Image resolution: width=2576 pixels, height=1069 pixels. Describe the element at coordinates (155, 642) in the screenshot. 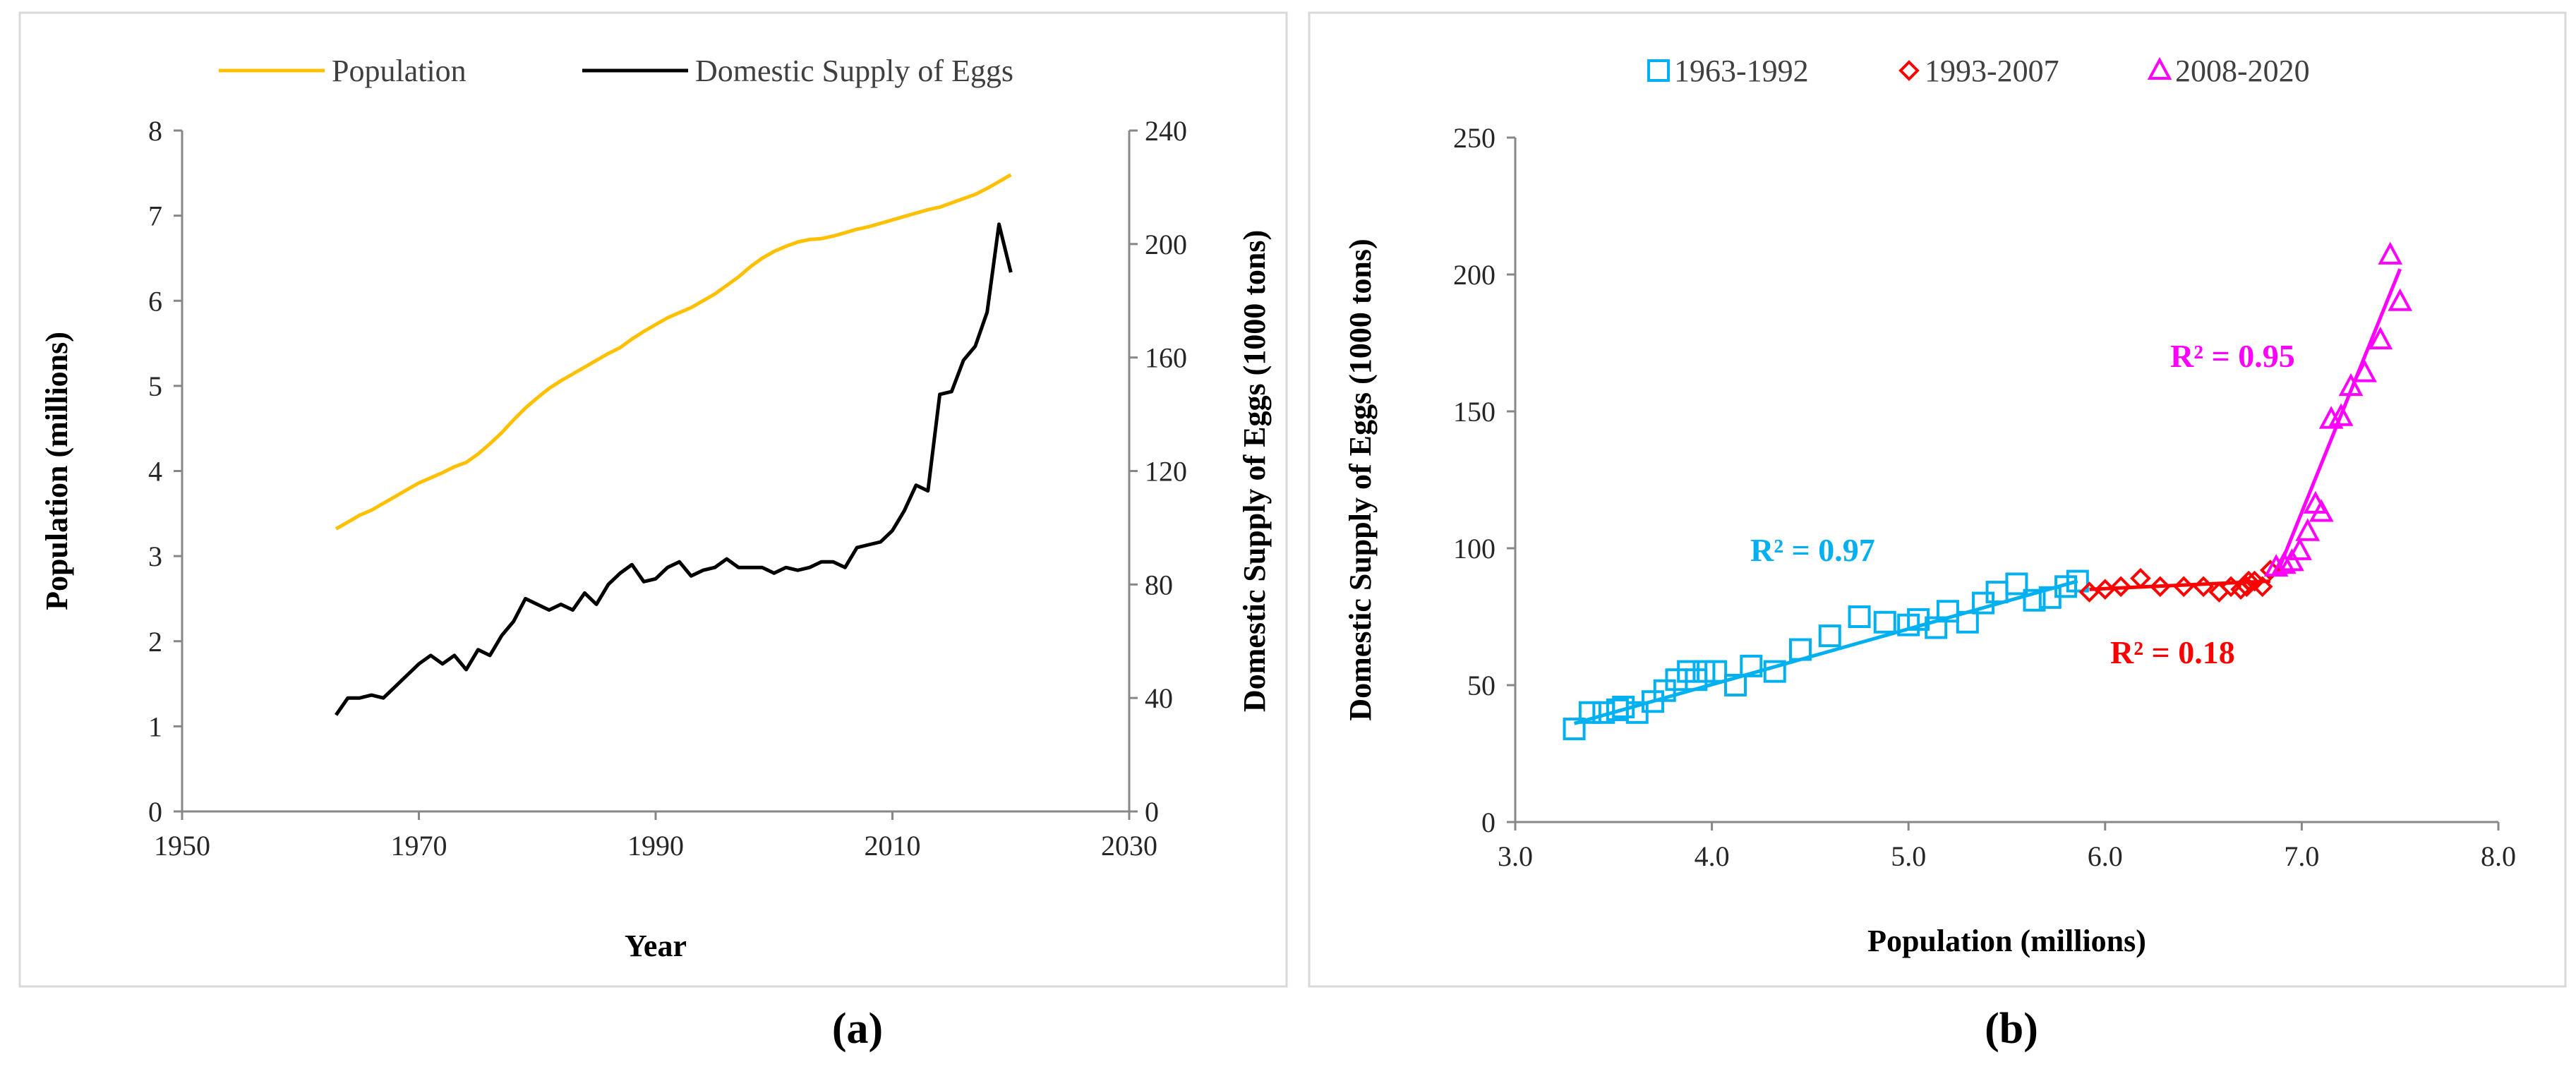

I see `y-tick-label: 2` at that location.